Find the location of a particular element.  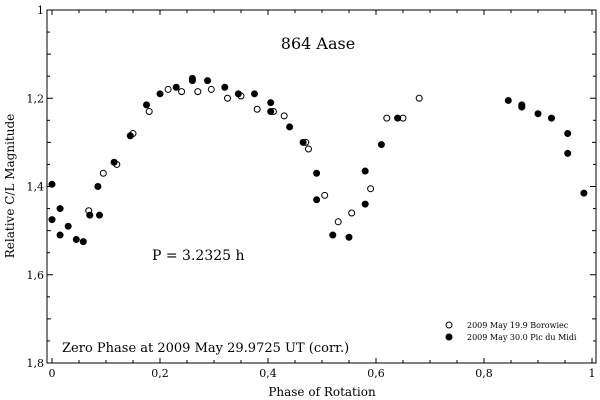

x-axis-title: Phase of Rotation is located at coordinates (322, 392).